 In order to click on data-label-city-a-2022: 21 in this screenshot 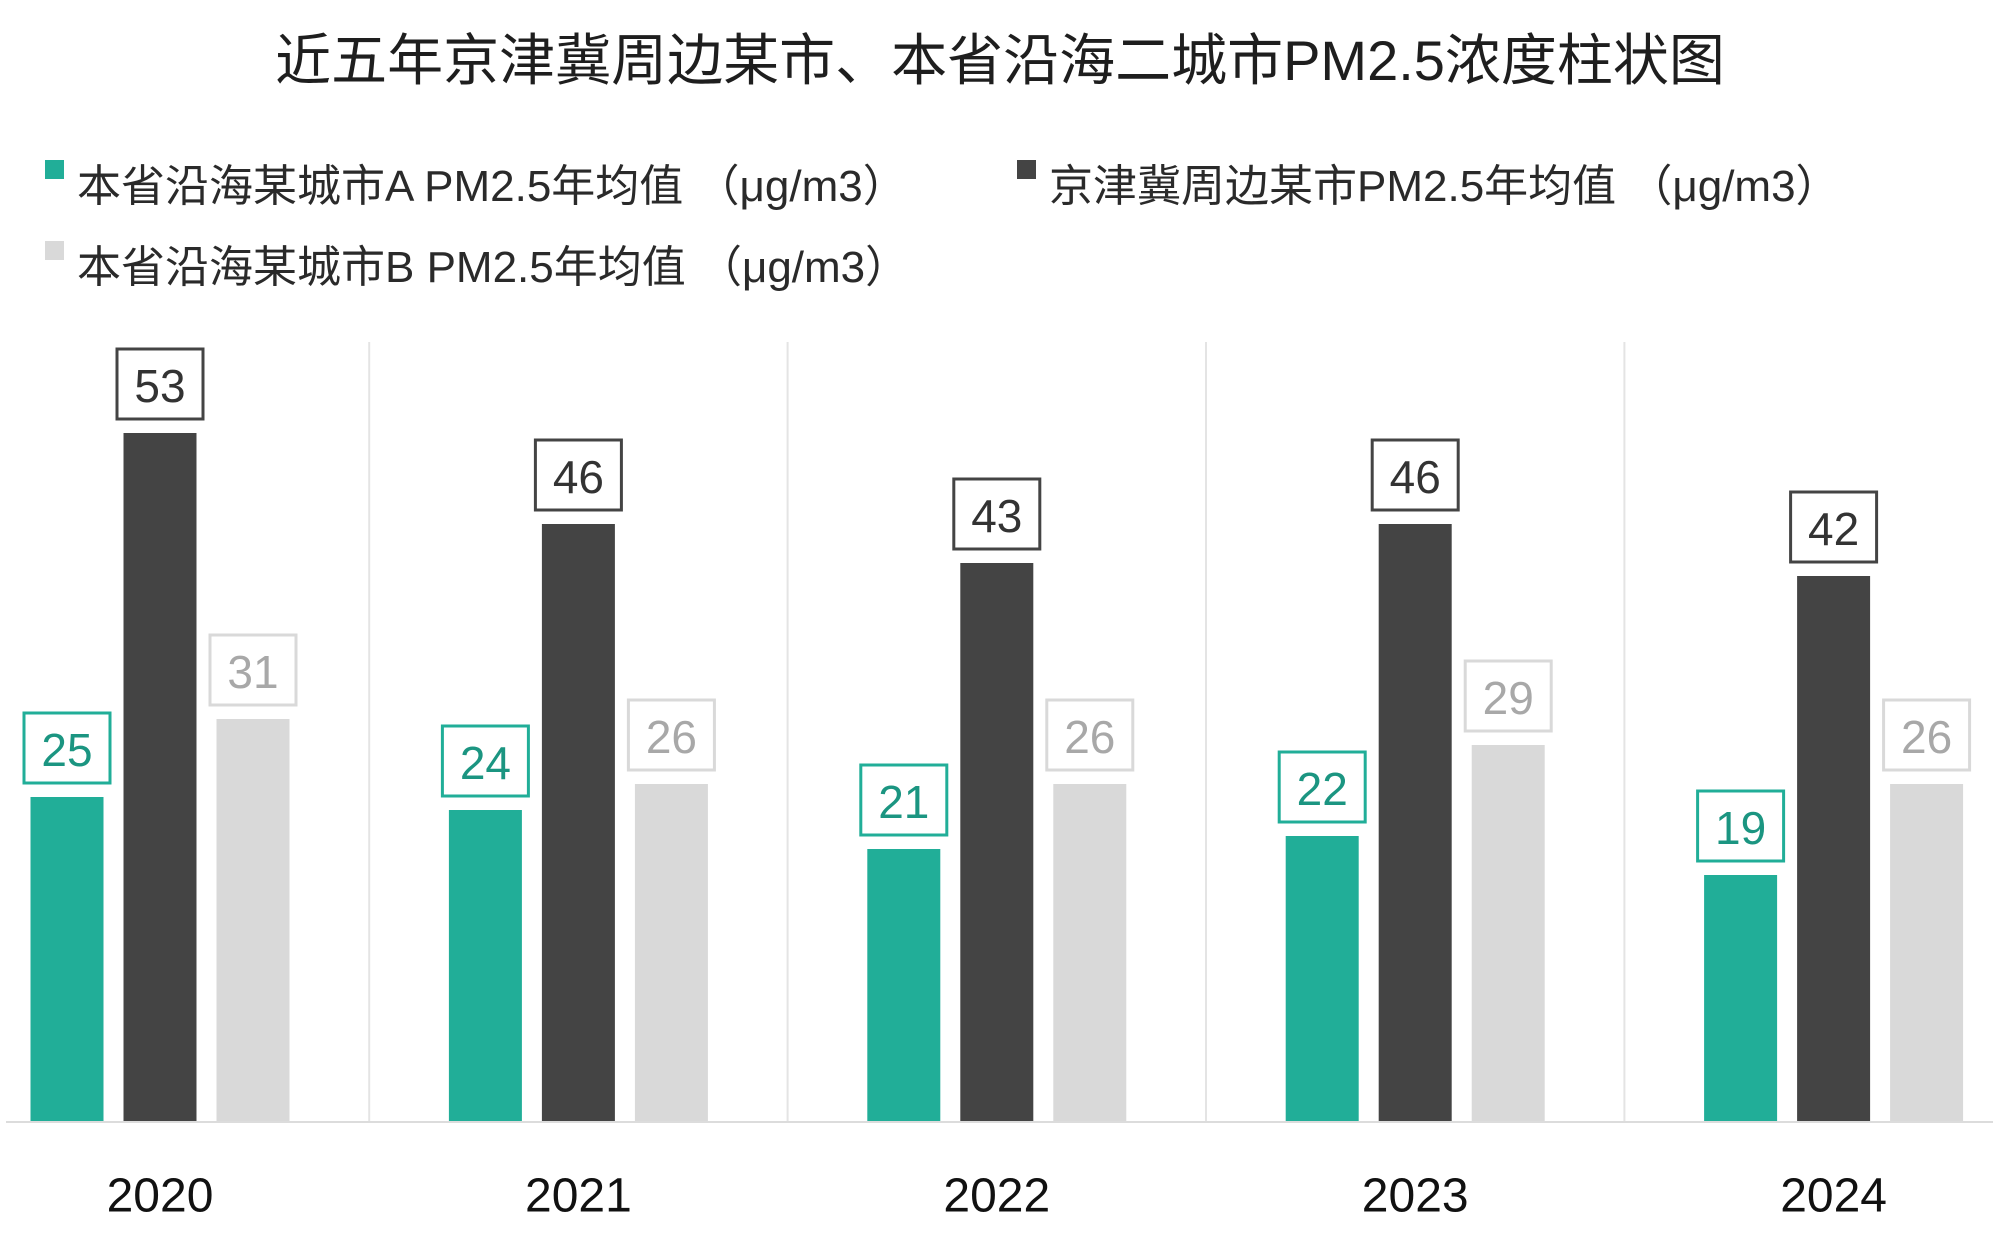, I will do `click(903, 802)`.